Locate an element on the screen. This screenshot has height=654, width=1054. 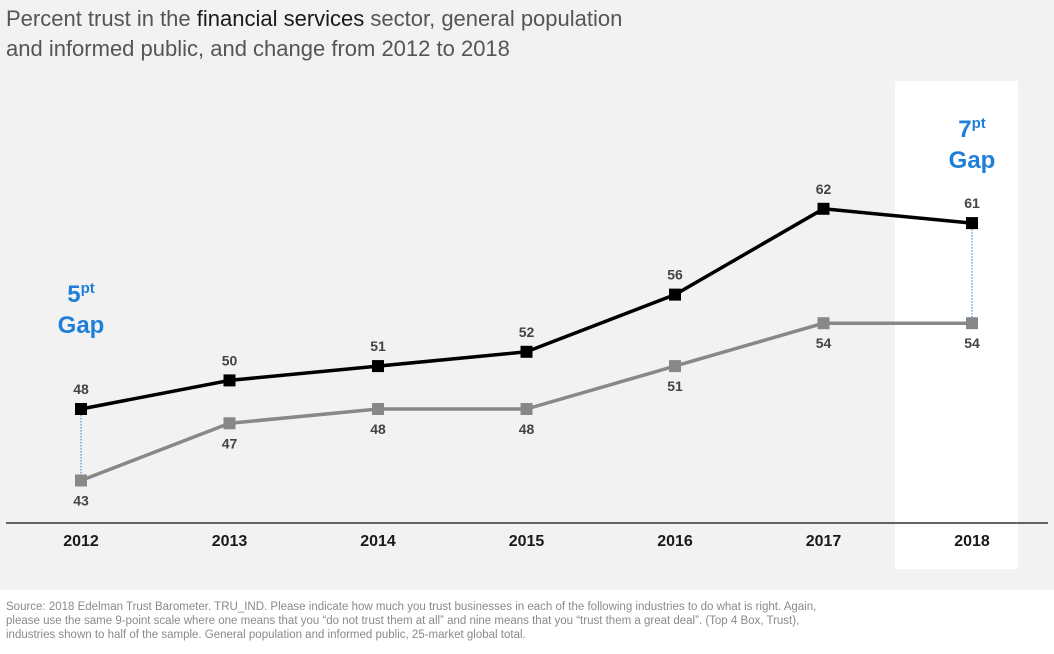
series-0-data-label: 51 is located at coordinates (378, 346).